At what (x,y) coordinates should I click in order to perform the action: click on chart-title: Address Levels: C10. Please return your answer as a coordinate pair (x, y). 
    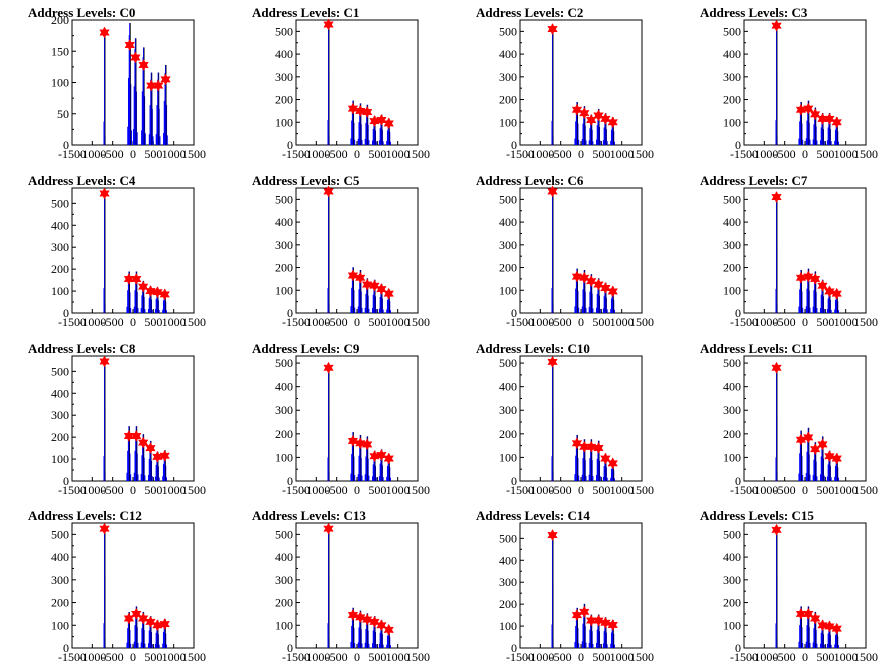
    Looking at the image, I should click on (533, 348).